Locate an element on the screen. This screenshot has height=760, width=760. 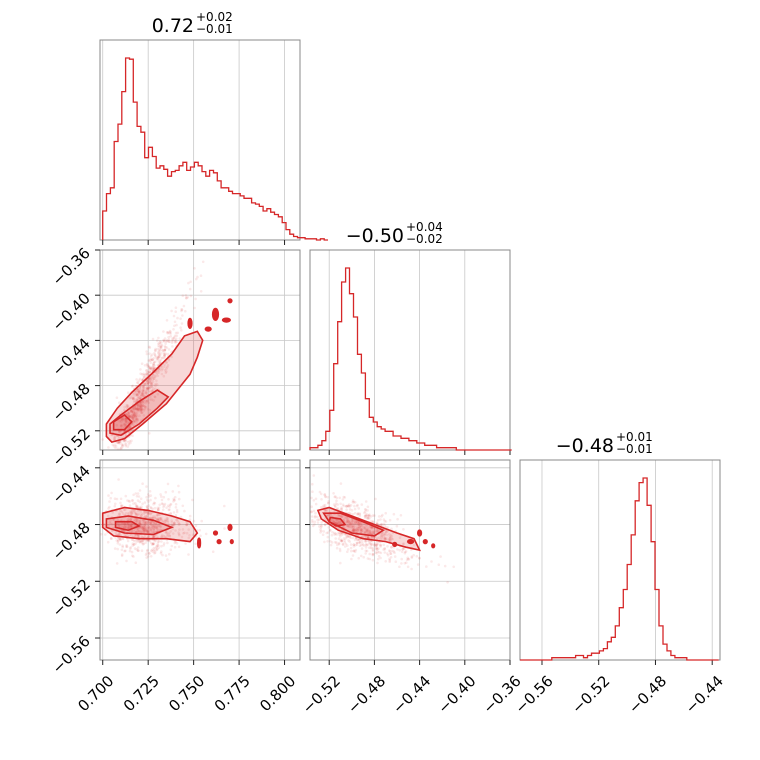
contour-level is located at coordinates (139, 413).